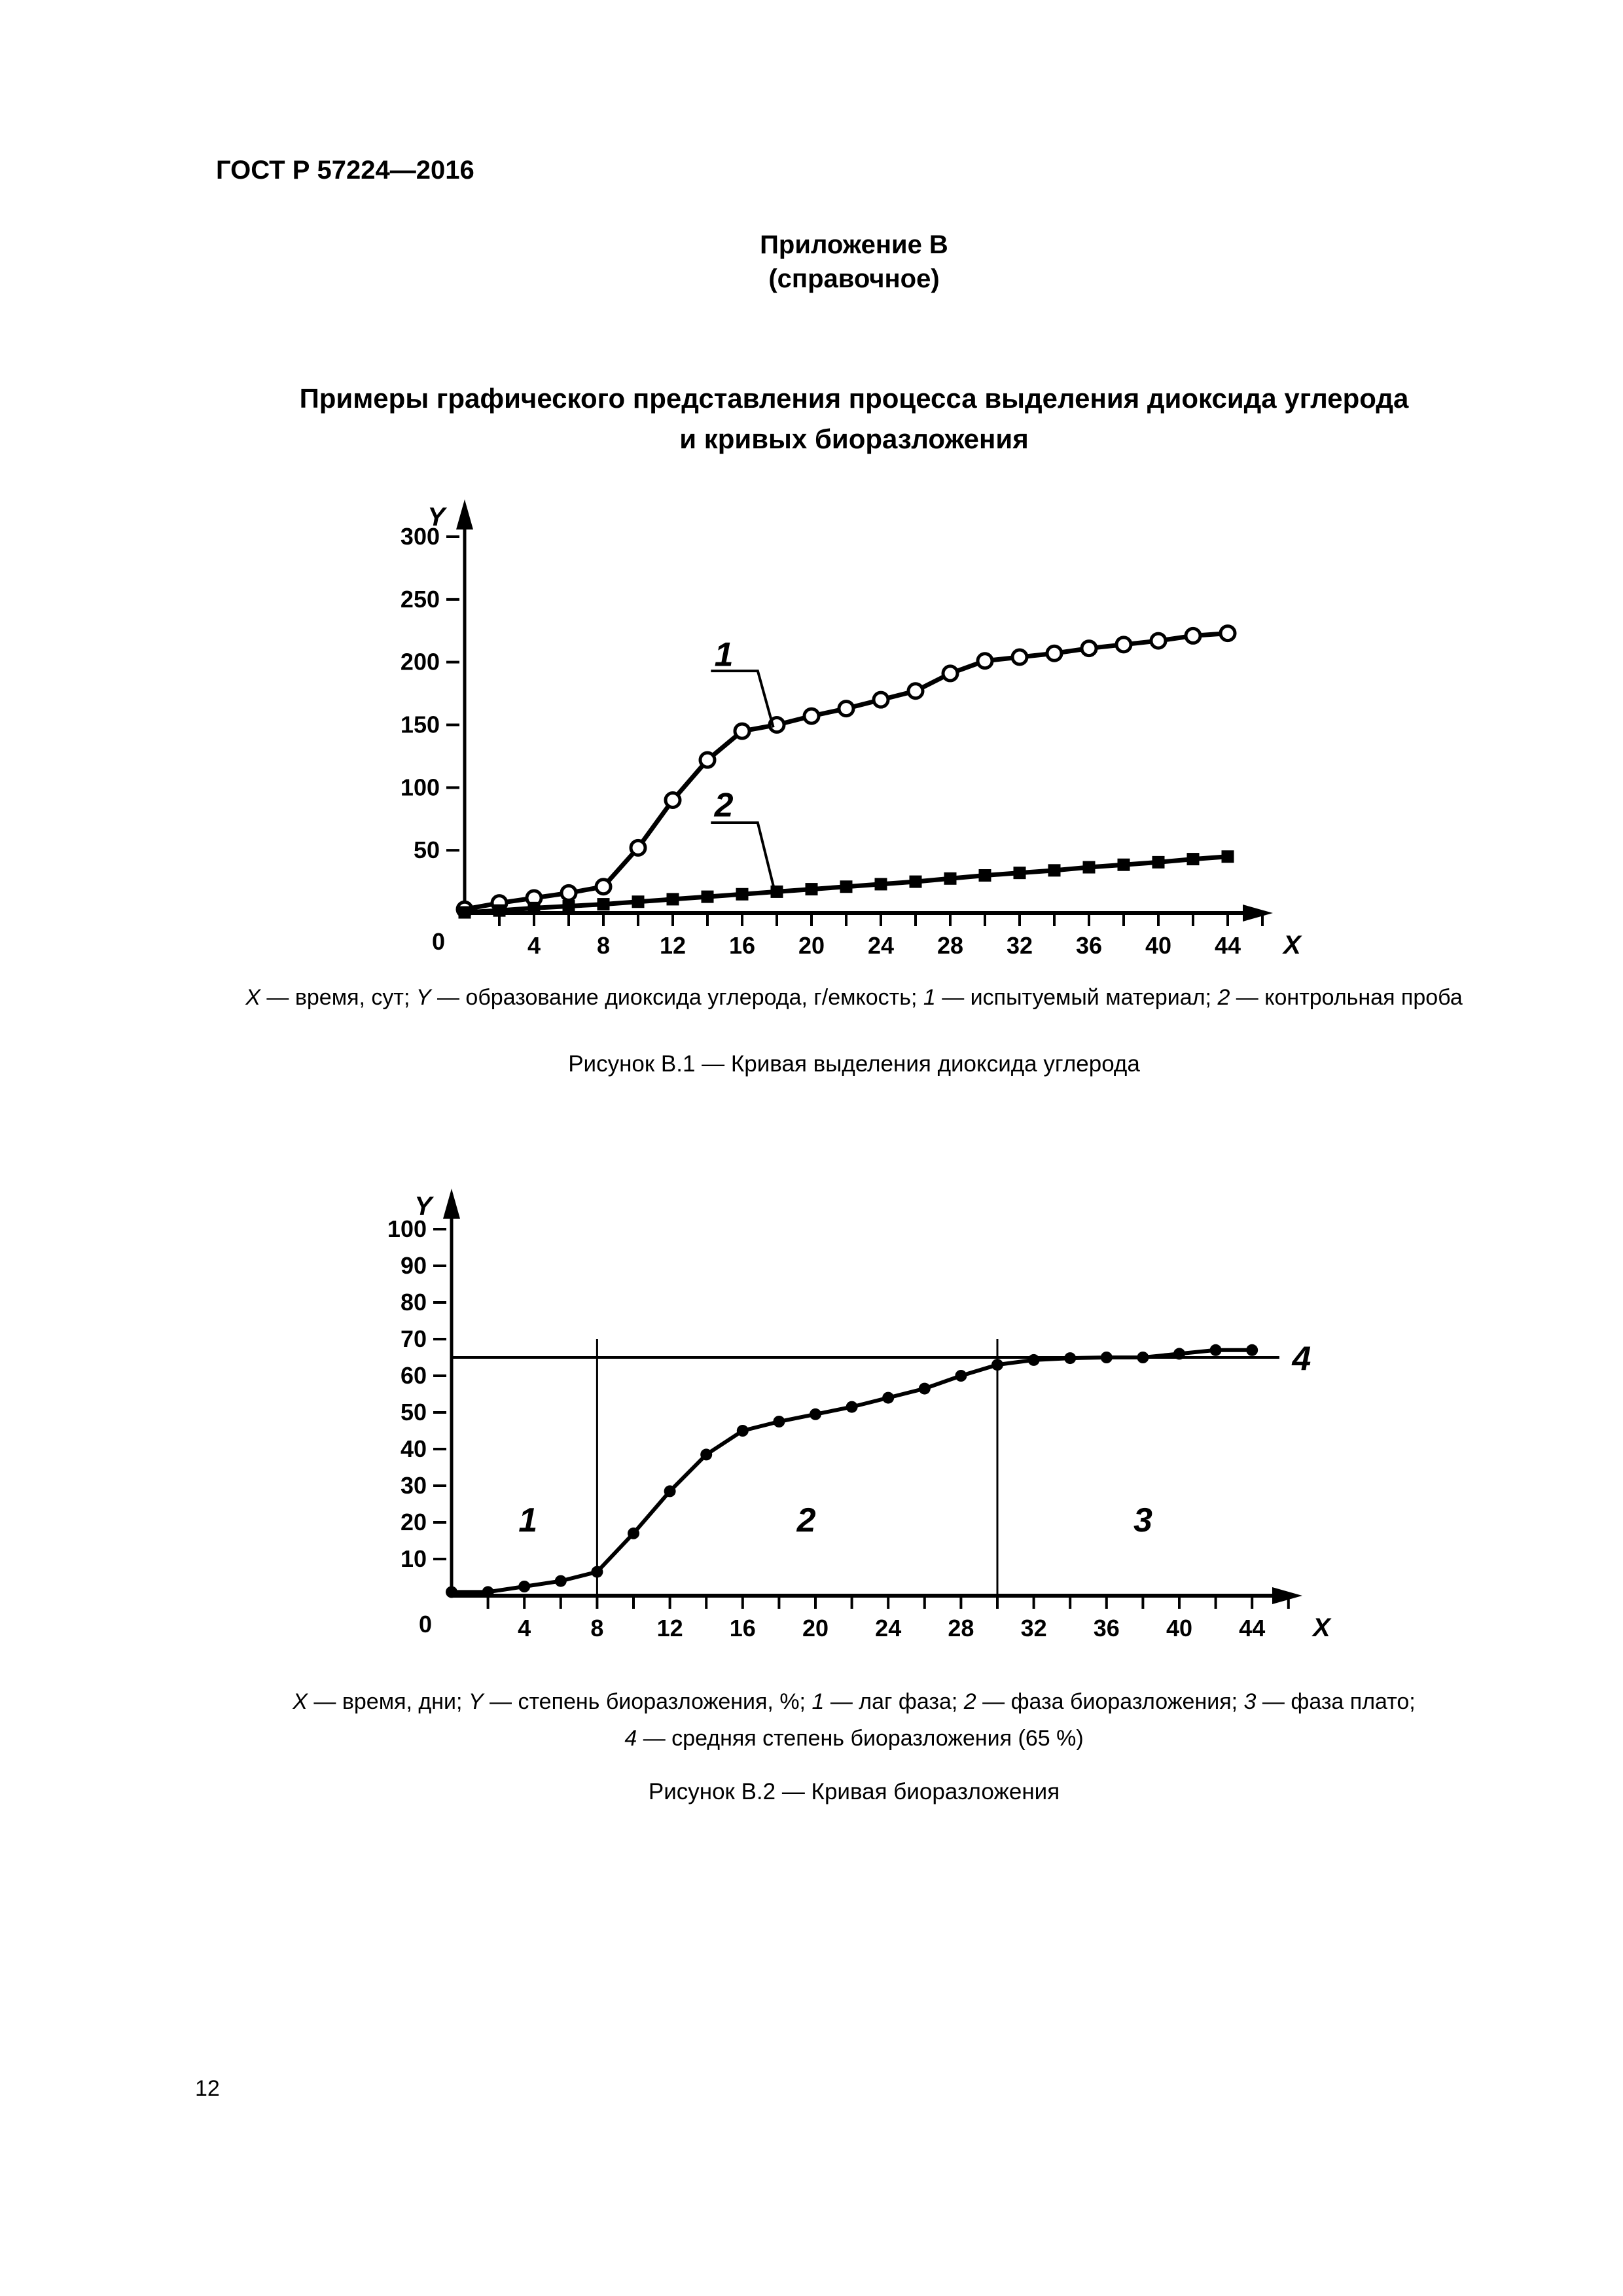 The image size is (1623, 2296). Describe the element at coordinates (424, 1206) in the screenshot. I see `svg-text: Y` at that location.